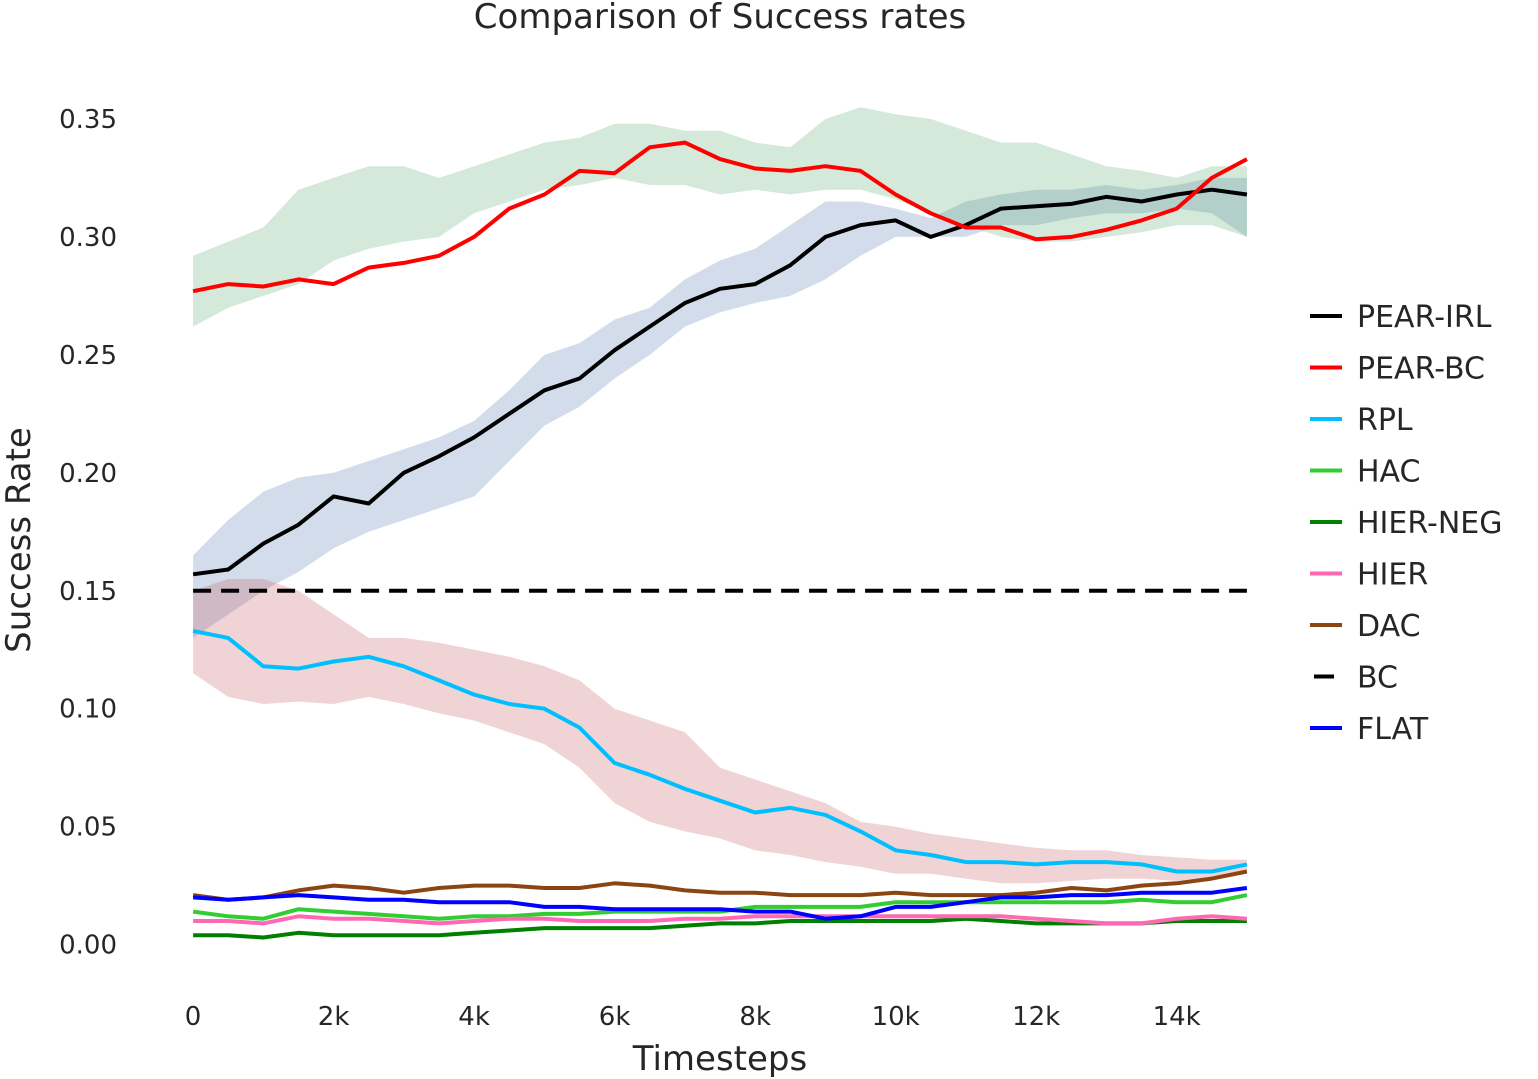 The width and height of the screenshot is (1538, 1079). Describe the element at coordinates (693, 1017) in the screenshot. I see `x-axis-ticks: 0 2k 4k 6k 8k 10k 12k 14k` at that location.